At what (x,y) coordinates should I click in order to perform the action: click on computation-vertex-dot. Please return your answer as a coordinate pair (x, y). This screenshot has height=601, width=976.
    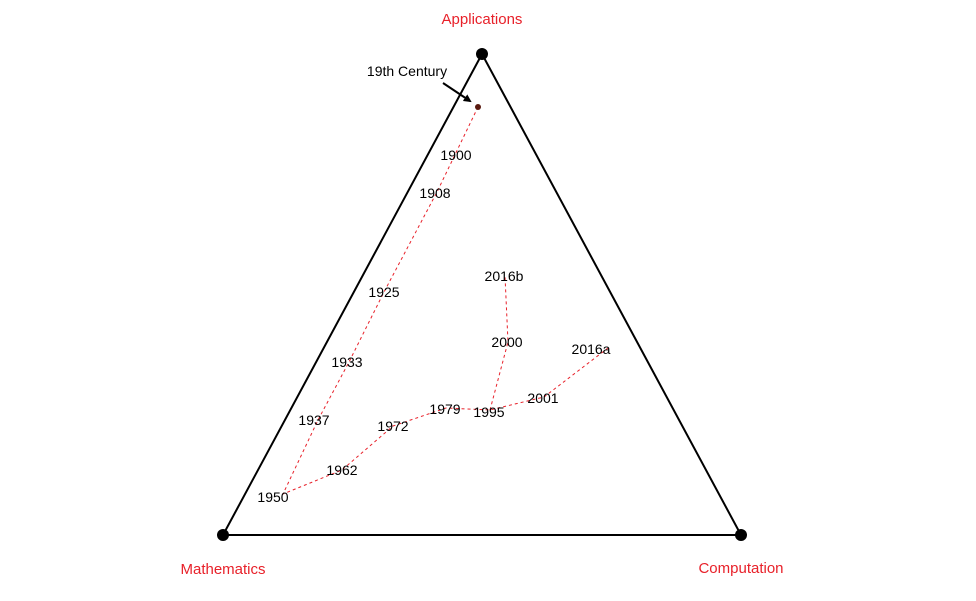
    Looking at the image, I should click on (741, 535).